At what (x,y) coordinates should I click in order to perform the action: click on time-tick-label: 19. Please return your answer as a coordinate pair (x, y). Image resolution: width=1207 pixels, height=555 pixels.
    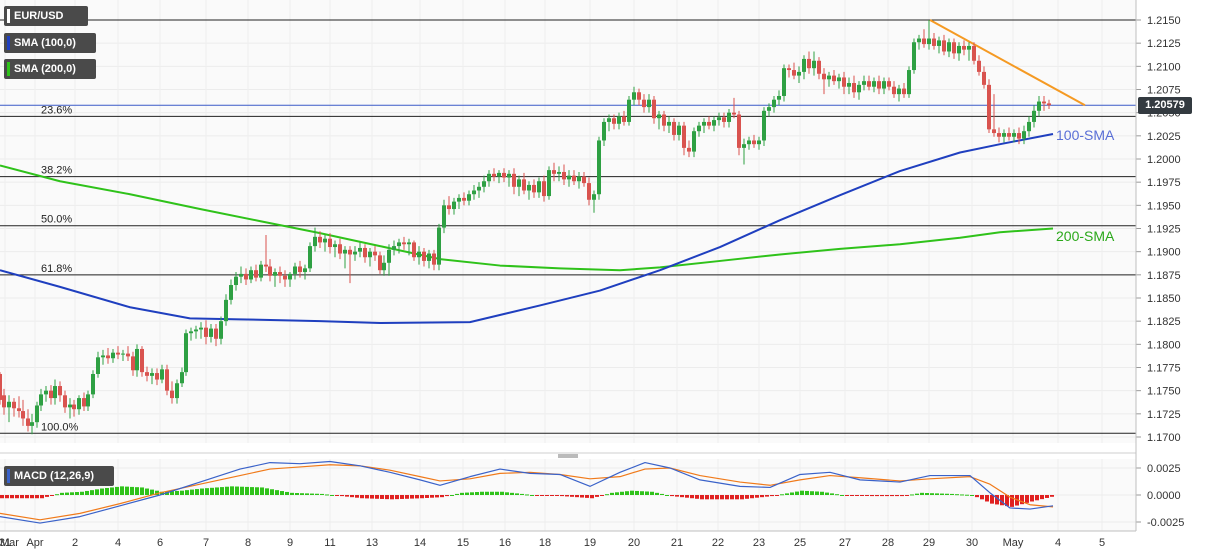
    Looking at the image, I should click on (590, 543).